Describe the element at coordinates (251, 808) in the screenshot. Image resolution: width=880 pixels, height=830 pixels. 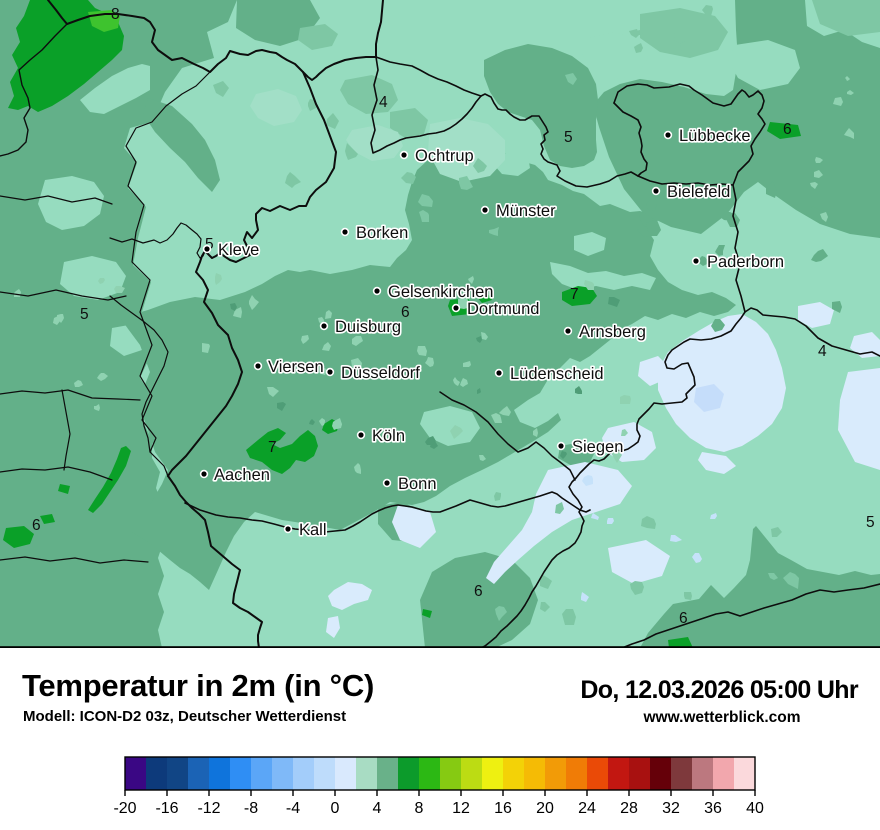
I see `svg-text: -8` at that location.